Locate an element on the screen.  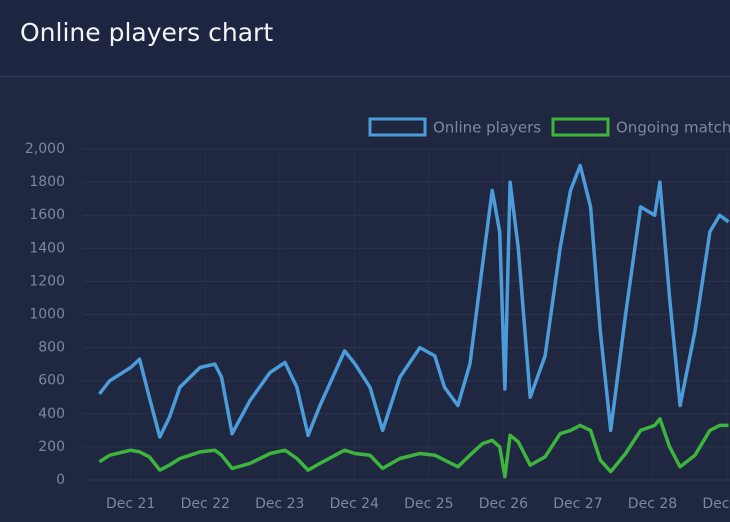
x-tick-label: Dec 26 is located at coordinates (503, 504).